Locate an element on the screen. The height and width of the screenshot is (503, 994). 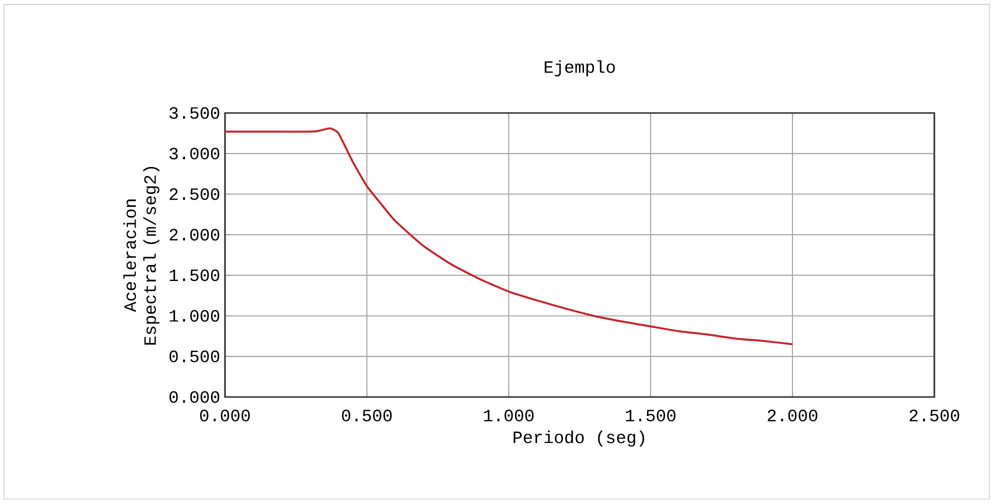
y-tick-label: 1.000 is located at coordinates (195, 316).